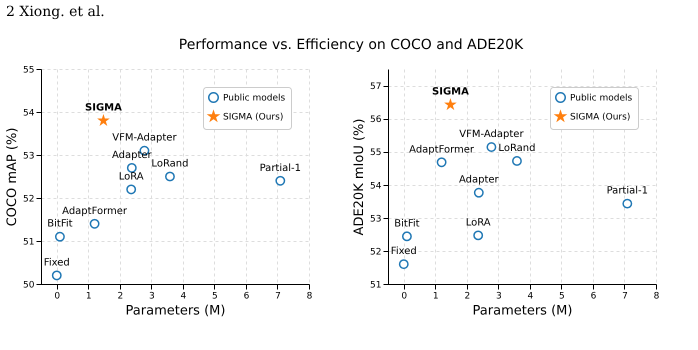  What do you see at coordinates (376, 87) in the screenshot?
I see `y-tick-label: 57` at bounding box center [376, 87].